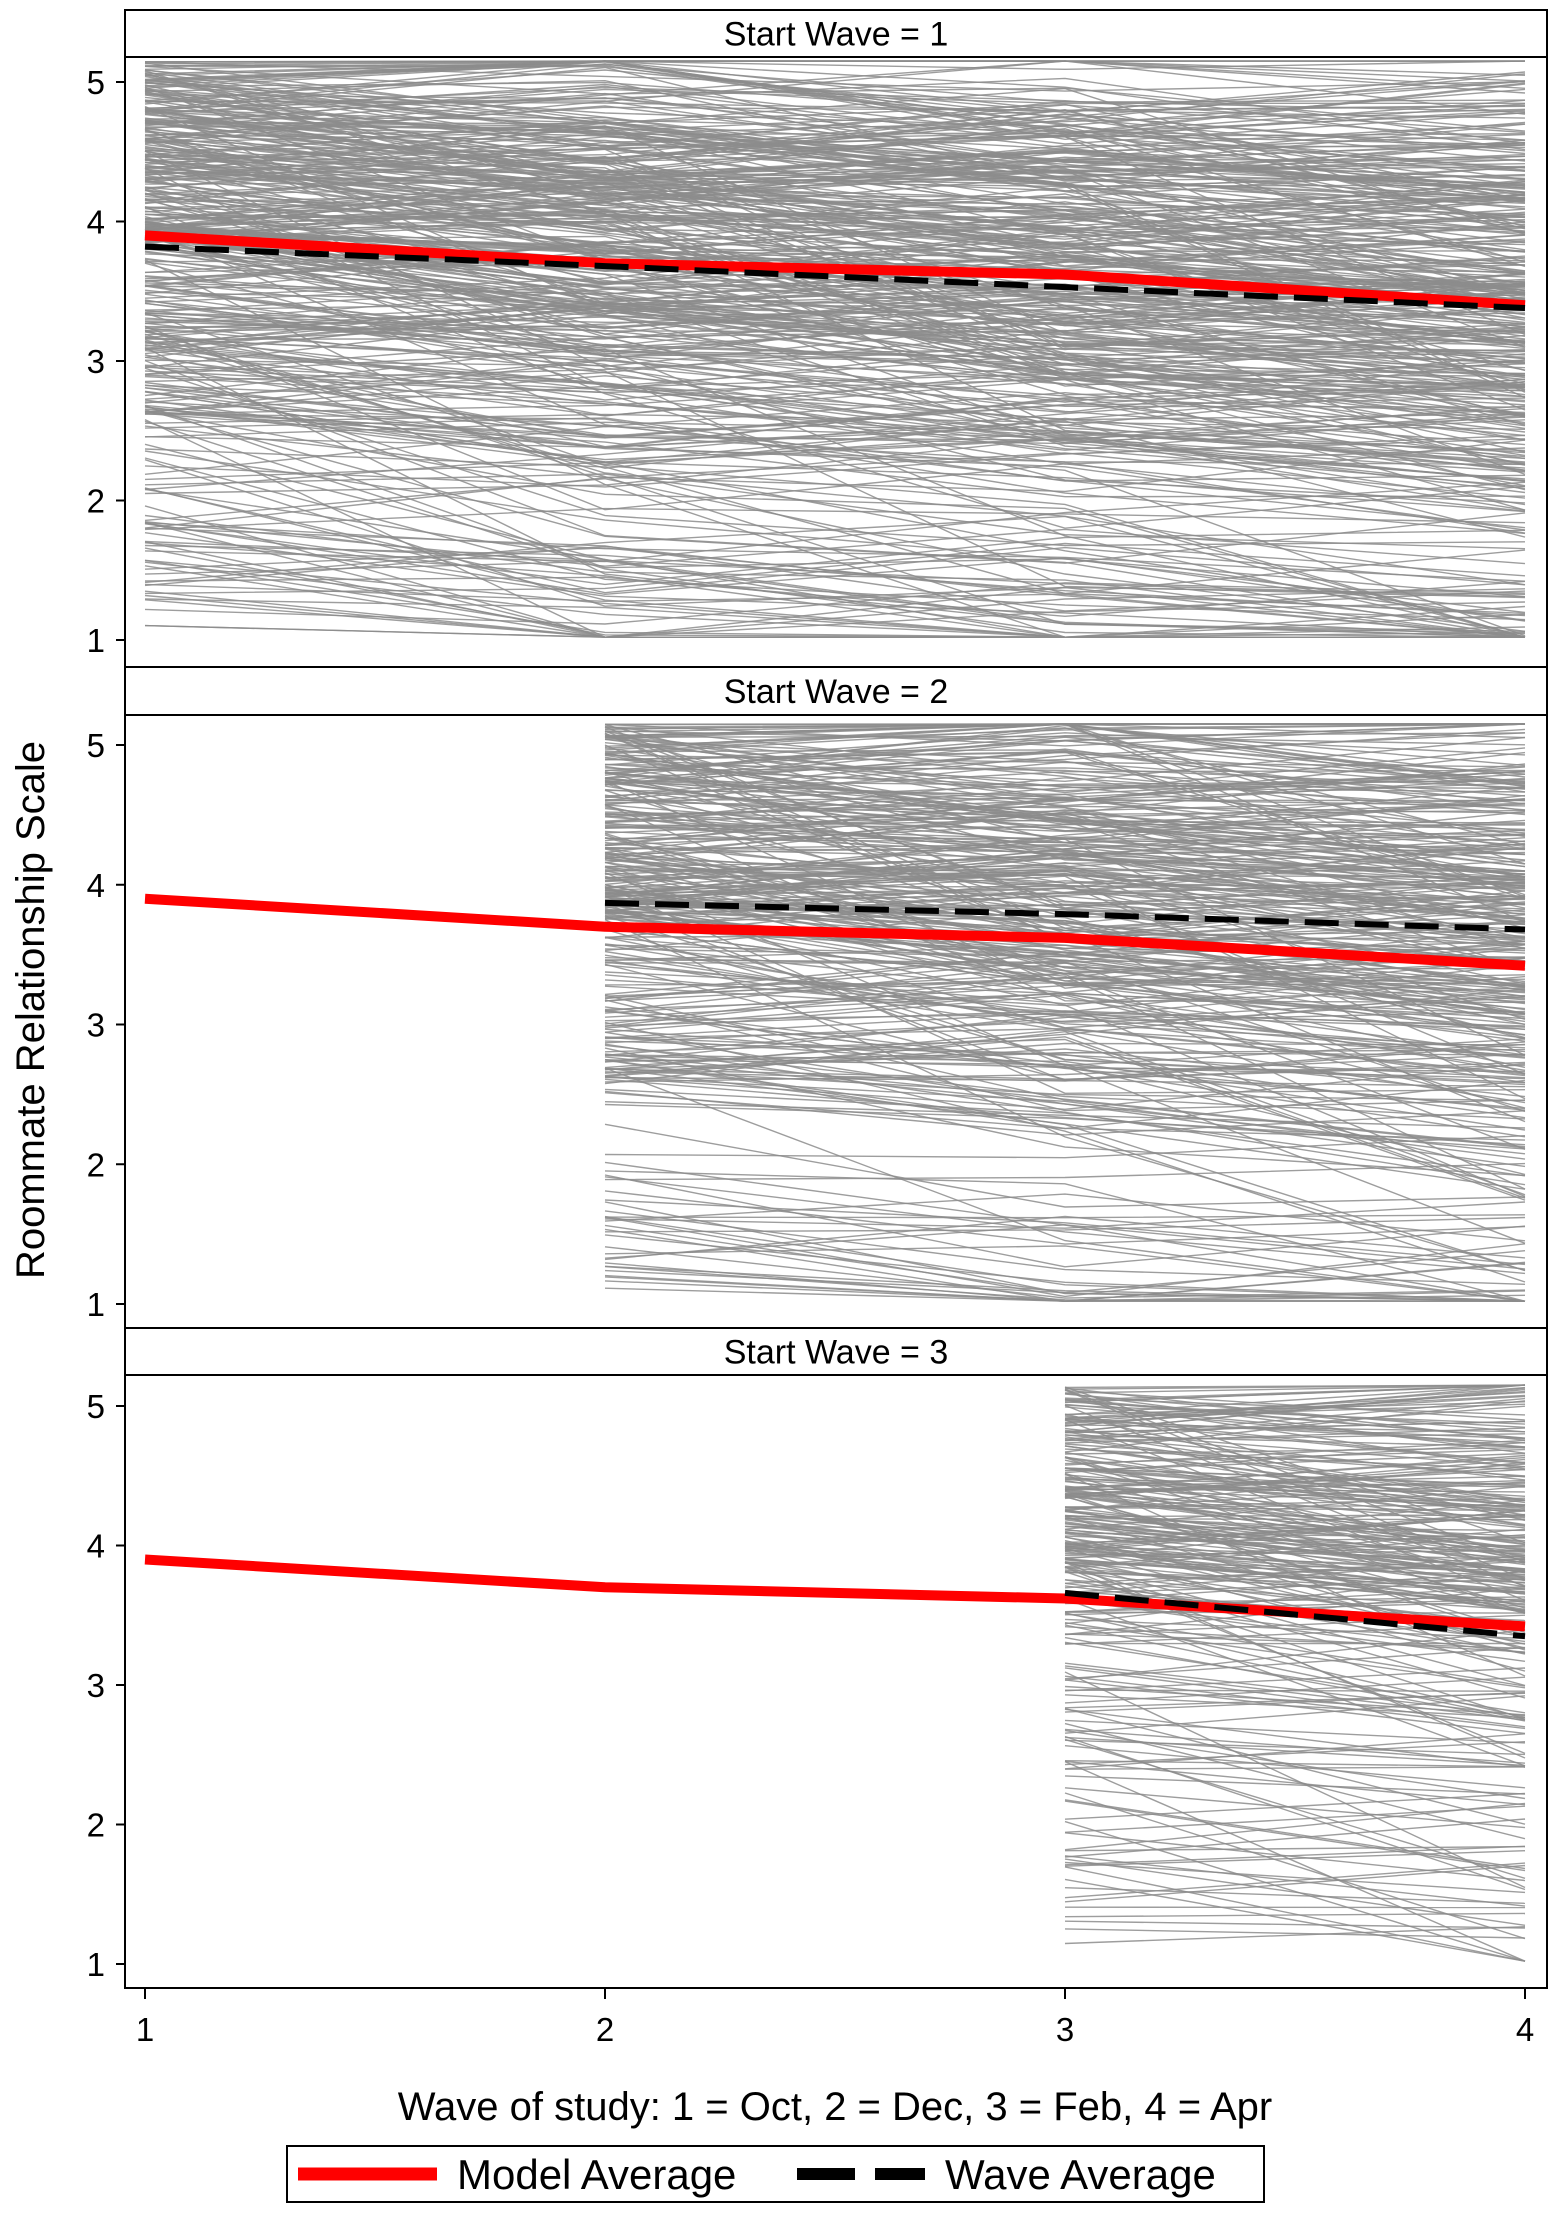 Image resolution: width=1559 pixels, height=2214 pixels. Describe the element at coordinates (836, 35) in the screenshot. I see `panel-header-label: Start Wave = 1` at that location.